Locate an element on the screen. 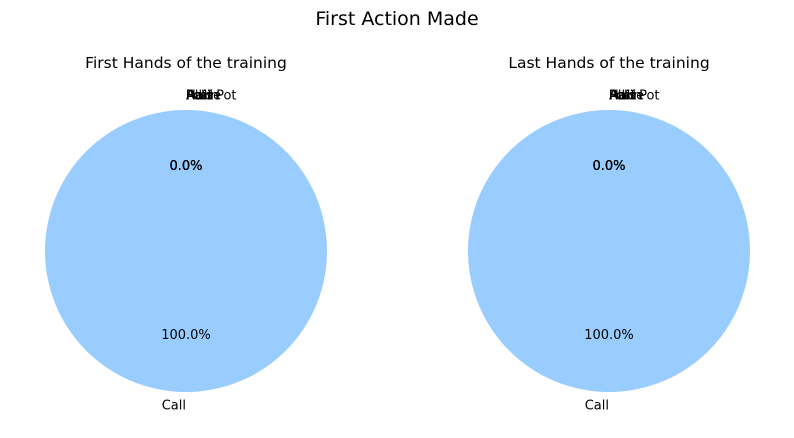 The height and width of the screenshot is (438, 794). pie-title: Last Hands of the training is located at coordinates (608, 63).